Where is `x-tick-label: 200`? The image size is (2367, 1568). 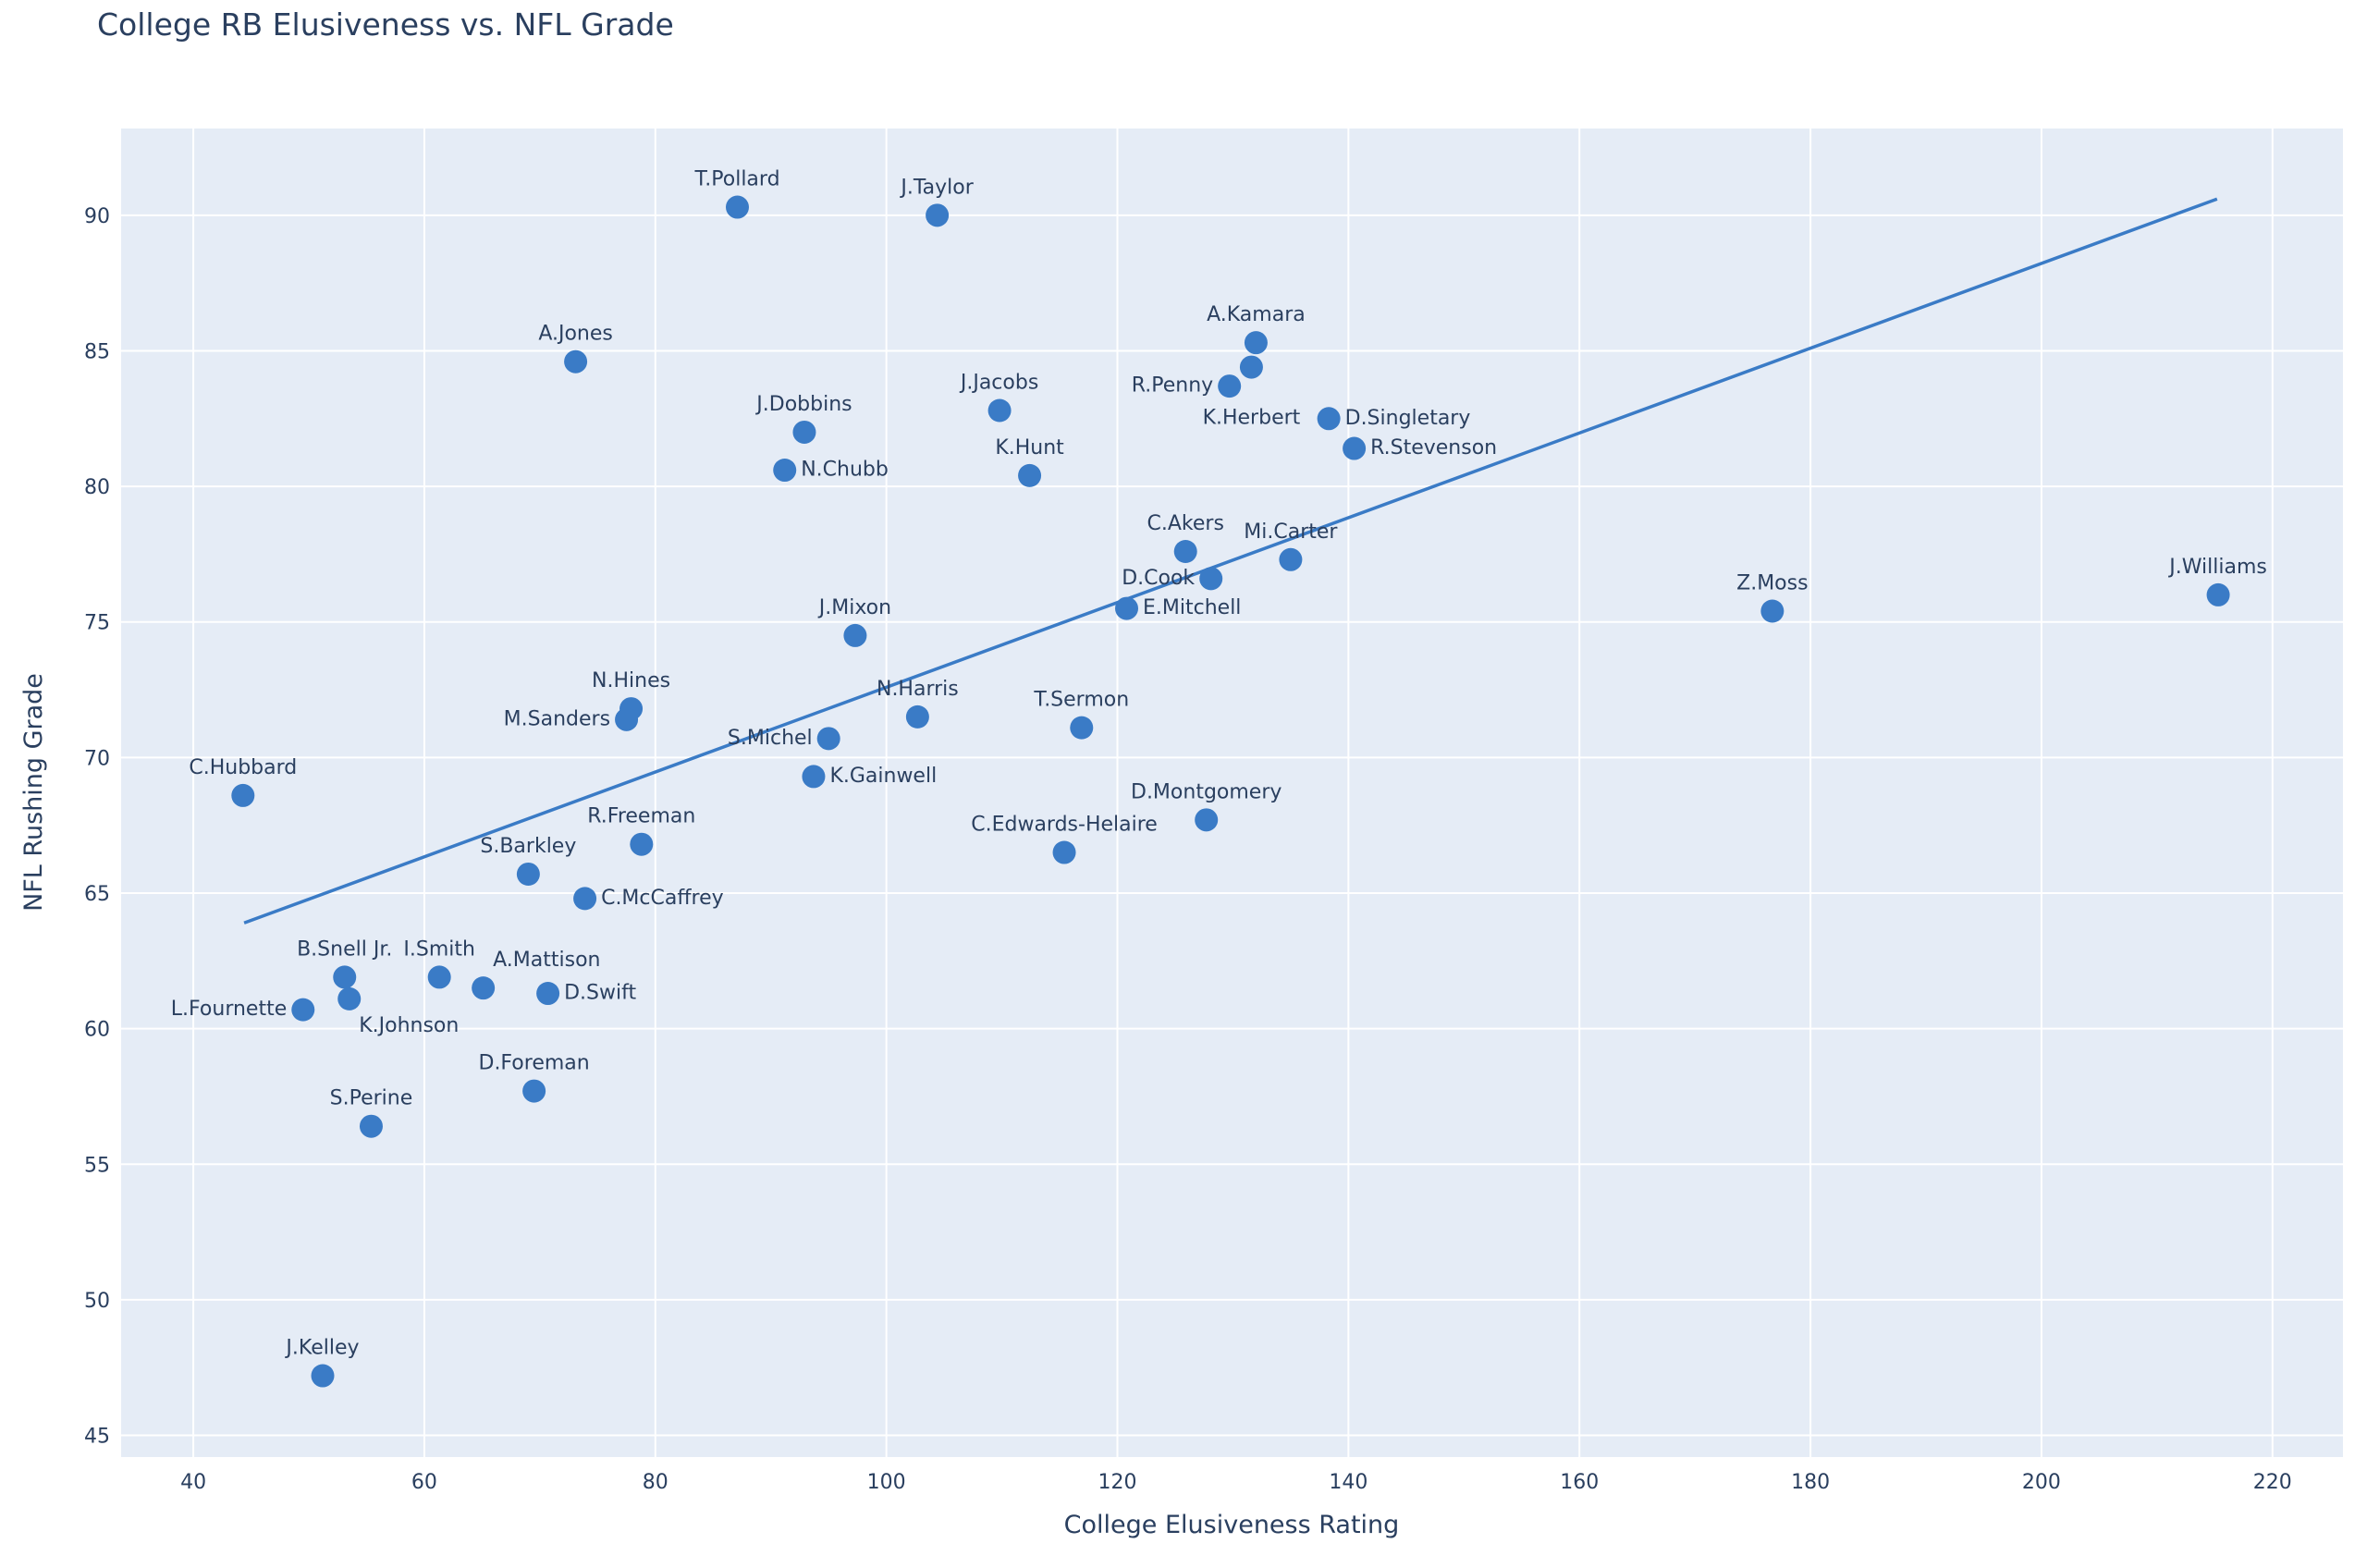 x-tick-label: 200 is located at coordinates (2041, 1483).